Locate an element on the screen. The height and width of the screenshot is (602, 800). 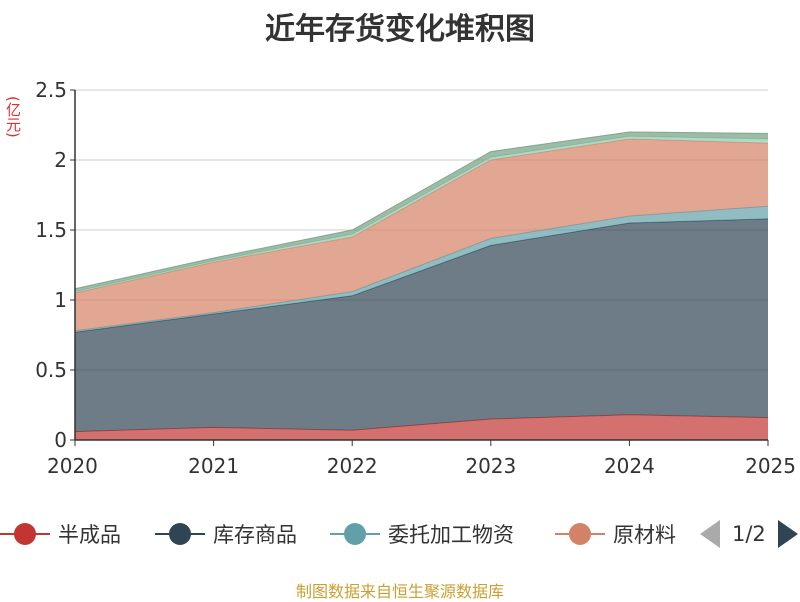
y-axis-unit-label: (亿元) is located at coordinates (13, 117).